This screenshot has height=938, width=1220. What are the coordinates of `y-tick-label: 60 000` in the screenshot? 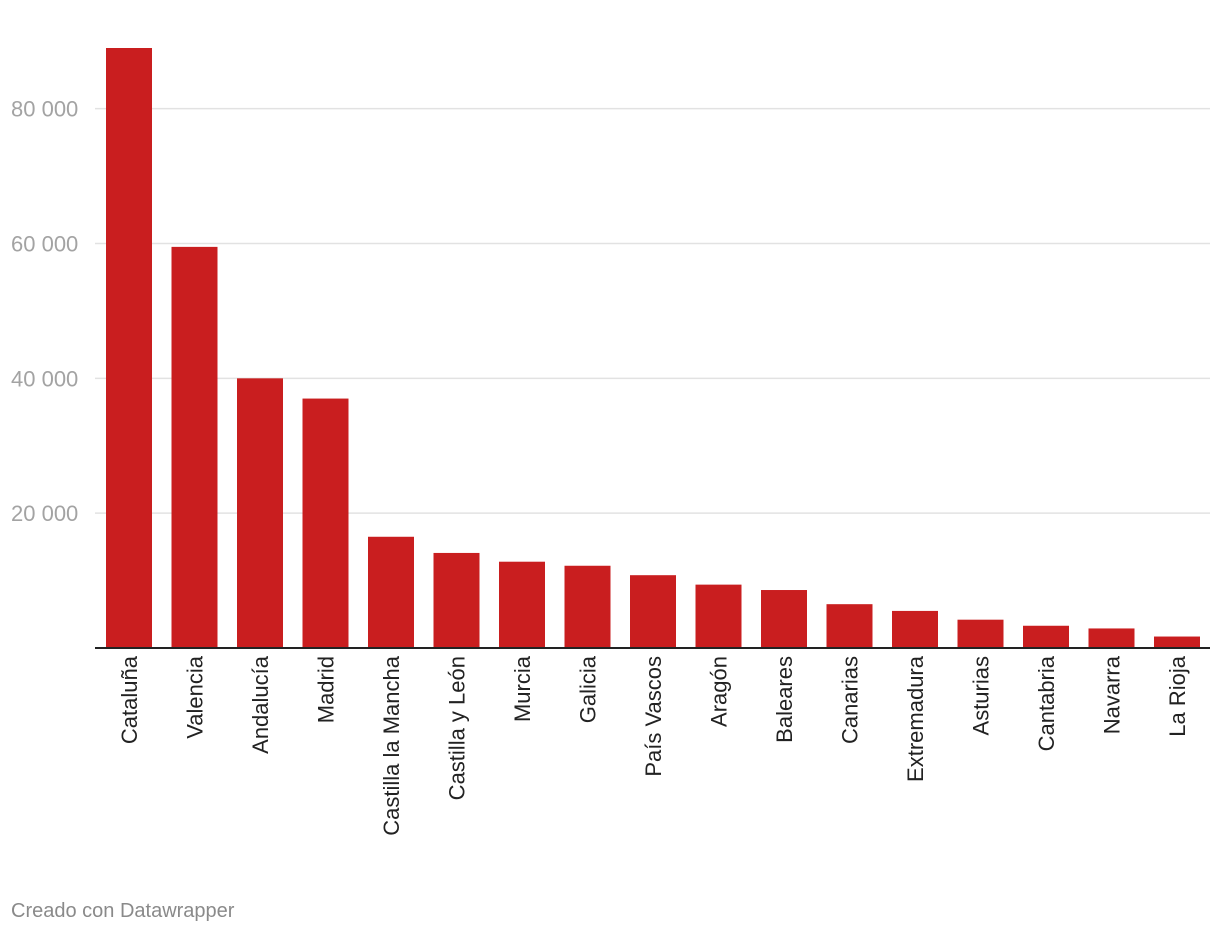 It's located at (44, 244).